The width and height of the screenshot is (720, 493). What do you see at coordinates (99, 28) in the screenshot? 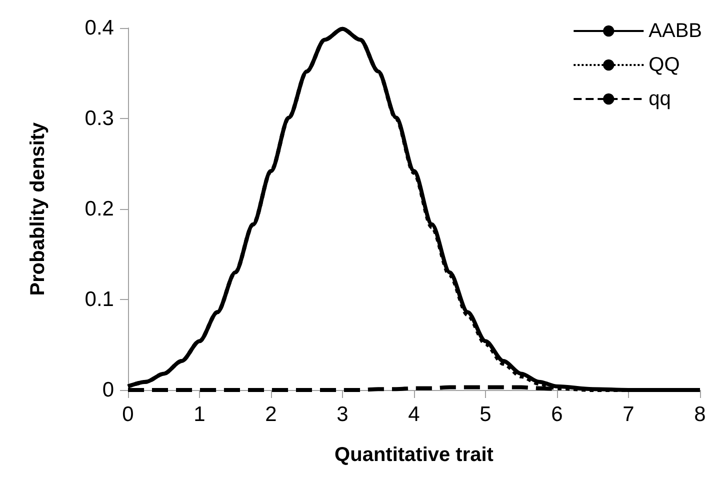
I see `y-tick-label: 0.4` at bounding box center [99, 28].